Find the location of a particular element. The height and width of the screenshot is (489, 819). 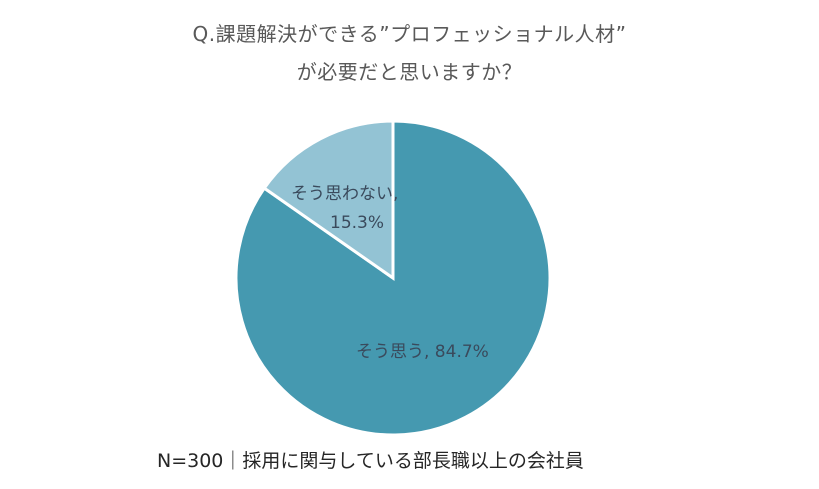

data-label-disagree-value: 15.3% is located at coordinates (357, 223).